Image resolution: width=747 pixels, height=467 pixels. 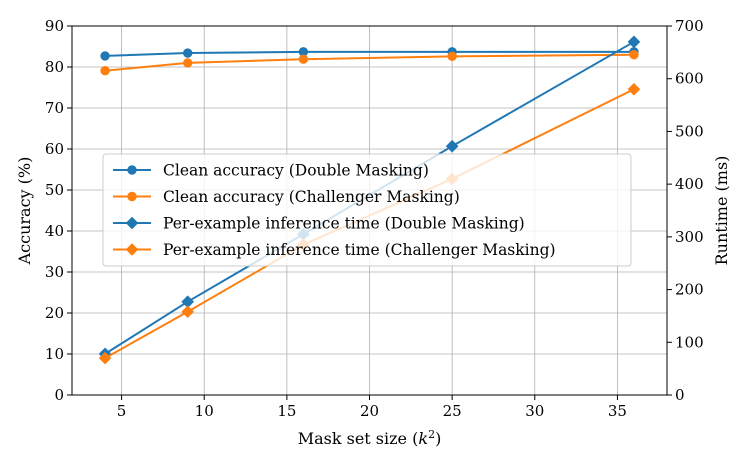 I want to click on right-tick-label: 100, so click(x=689, y=342).